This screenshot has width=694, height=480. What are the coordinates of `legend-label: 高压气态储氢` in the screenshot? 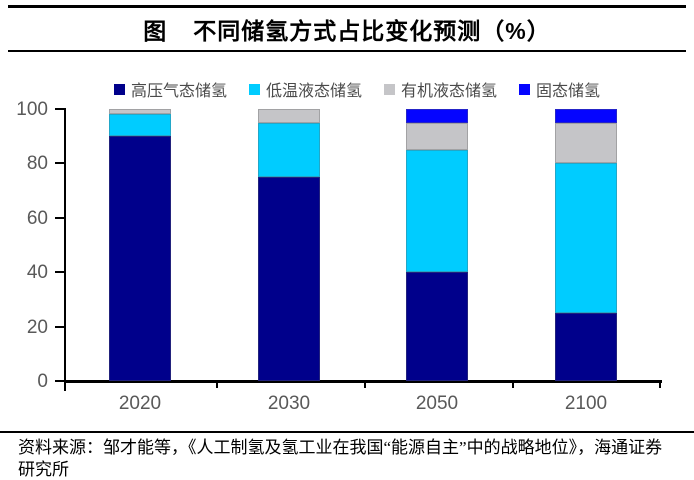 It's located at (178, 91).